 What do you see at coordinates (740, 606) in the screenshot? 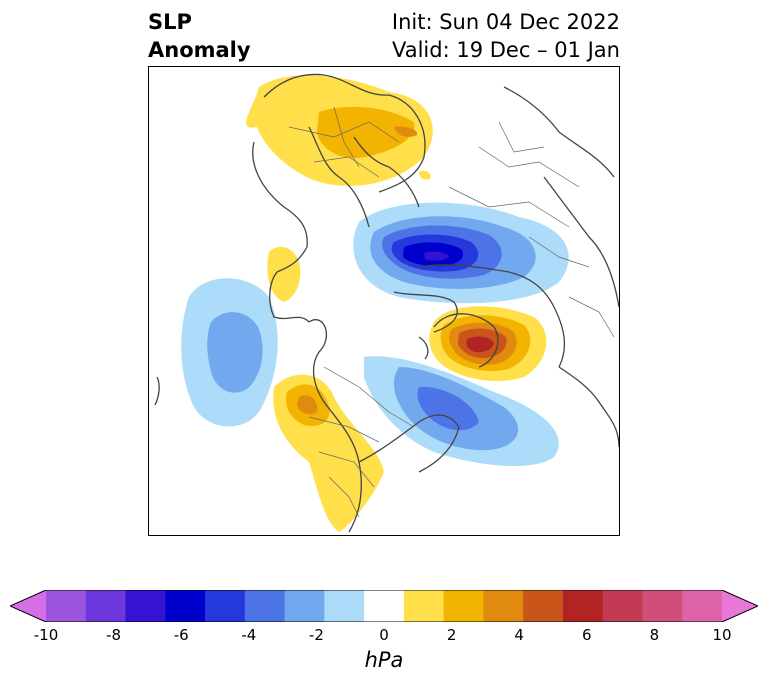
I see `colorbar-extend-max` at bounding box center [740, 606].